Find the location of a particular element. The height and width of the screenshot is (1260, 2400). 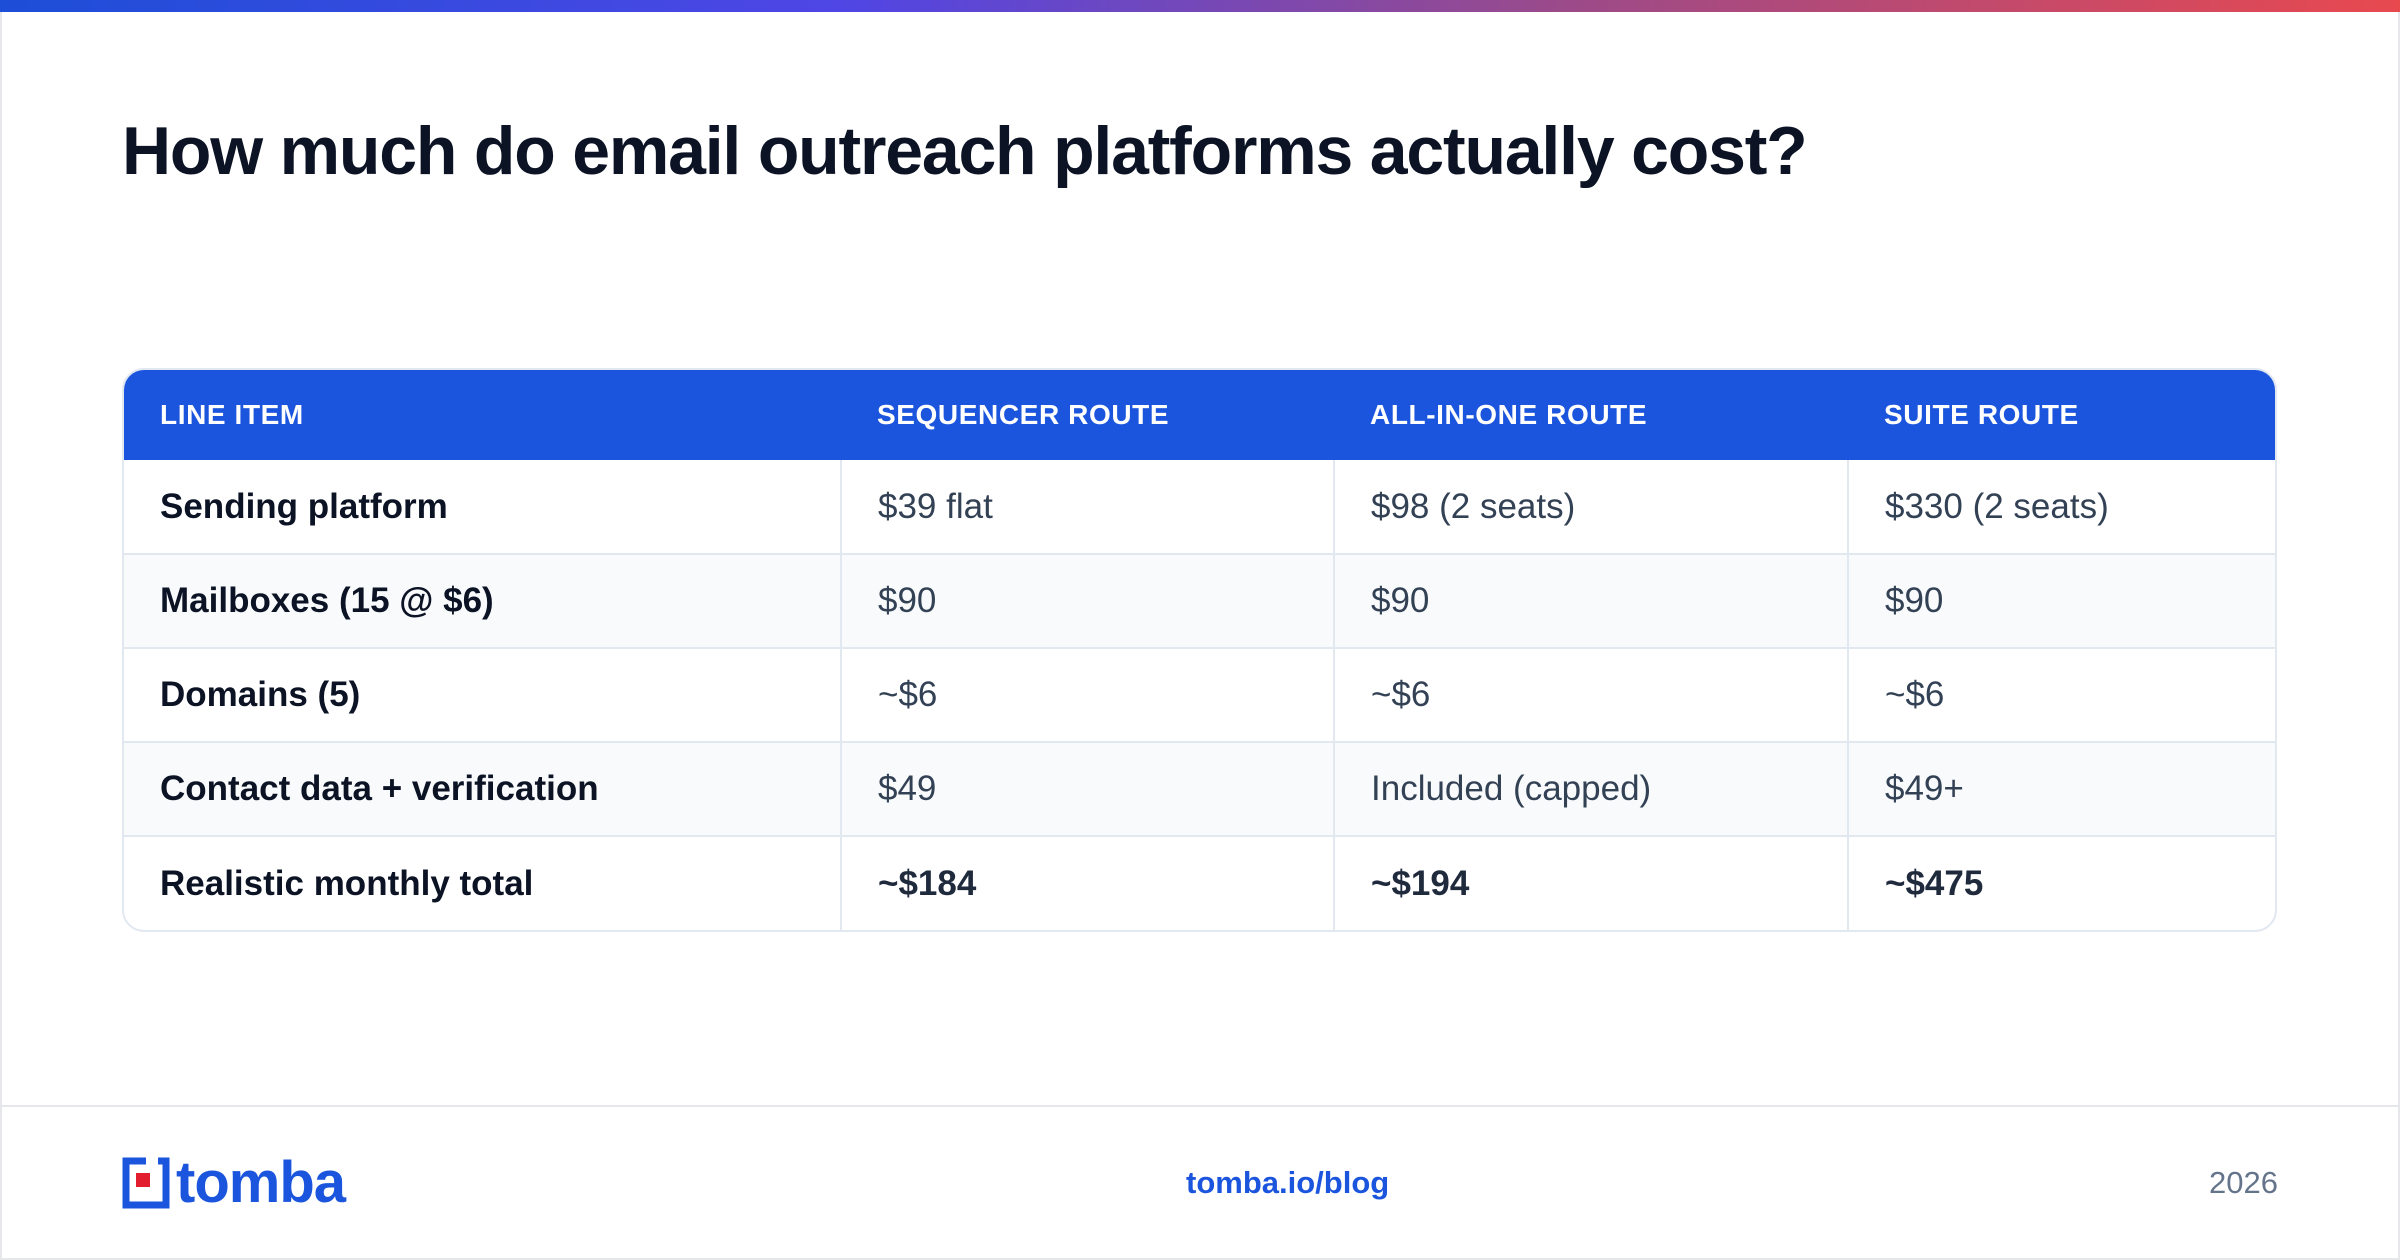

row-label: Mailboxes (15 @ $6) is located at coordinates (482, 600).